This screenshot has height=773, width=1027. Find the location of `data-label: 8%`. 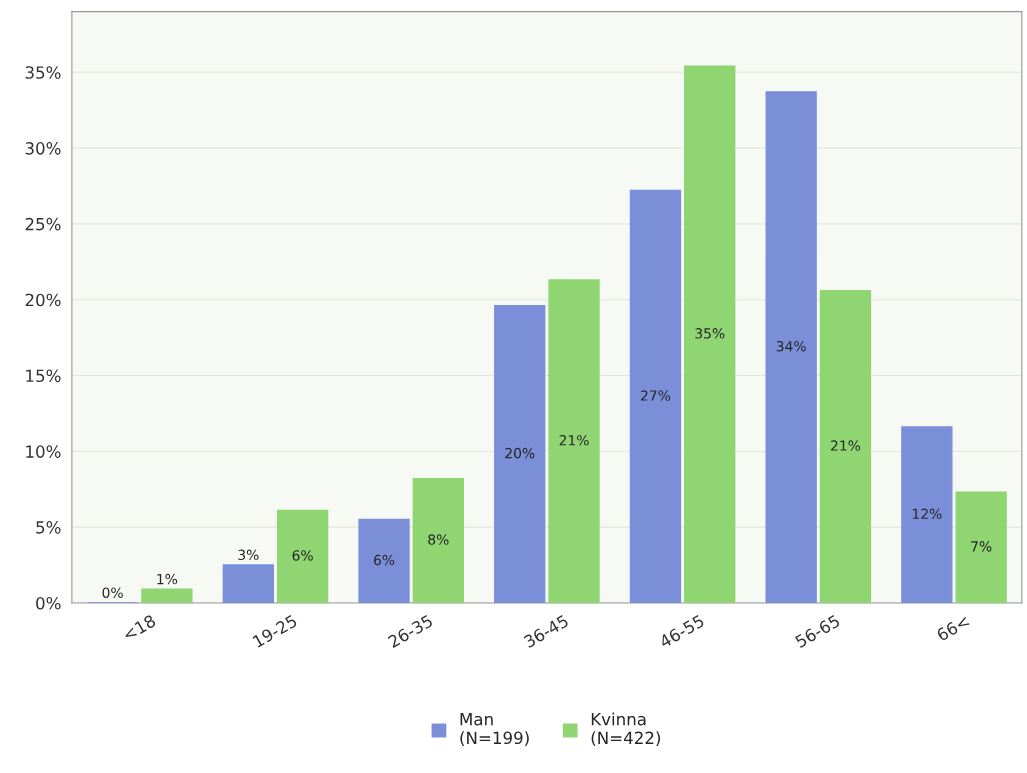

data-label: 8% is located at coordinates (438, 539).